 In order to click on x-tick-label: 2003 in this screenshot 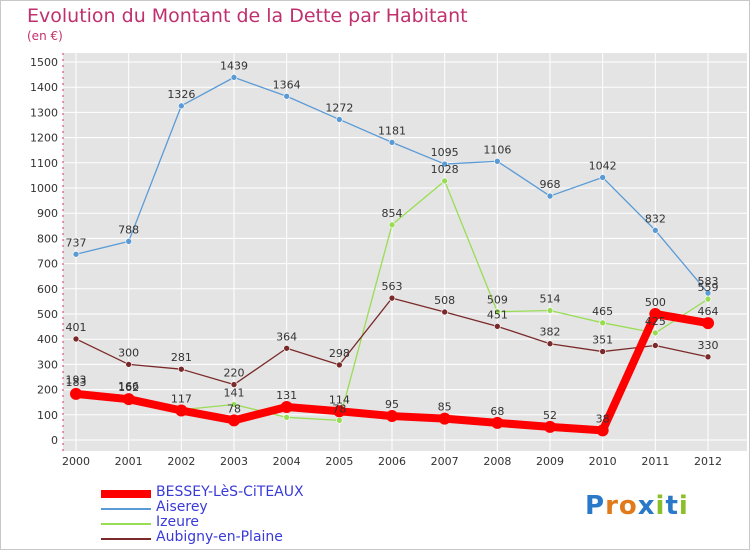, I will do `click(234, 461)`.